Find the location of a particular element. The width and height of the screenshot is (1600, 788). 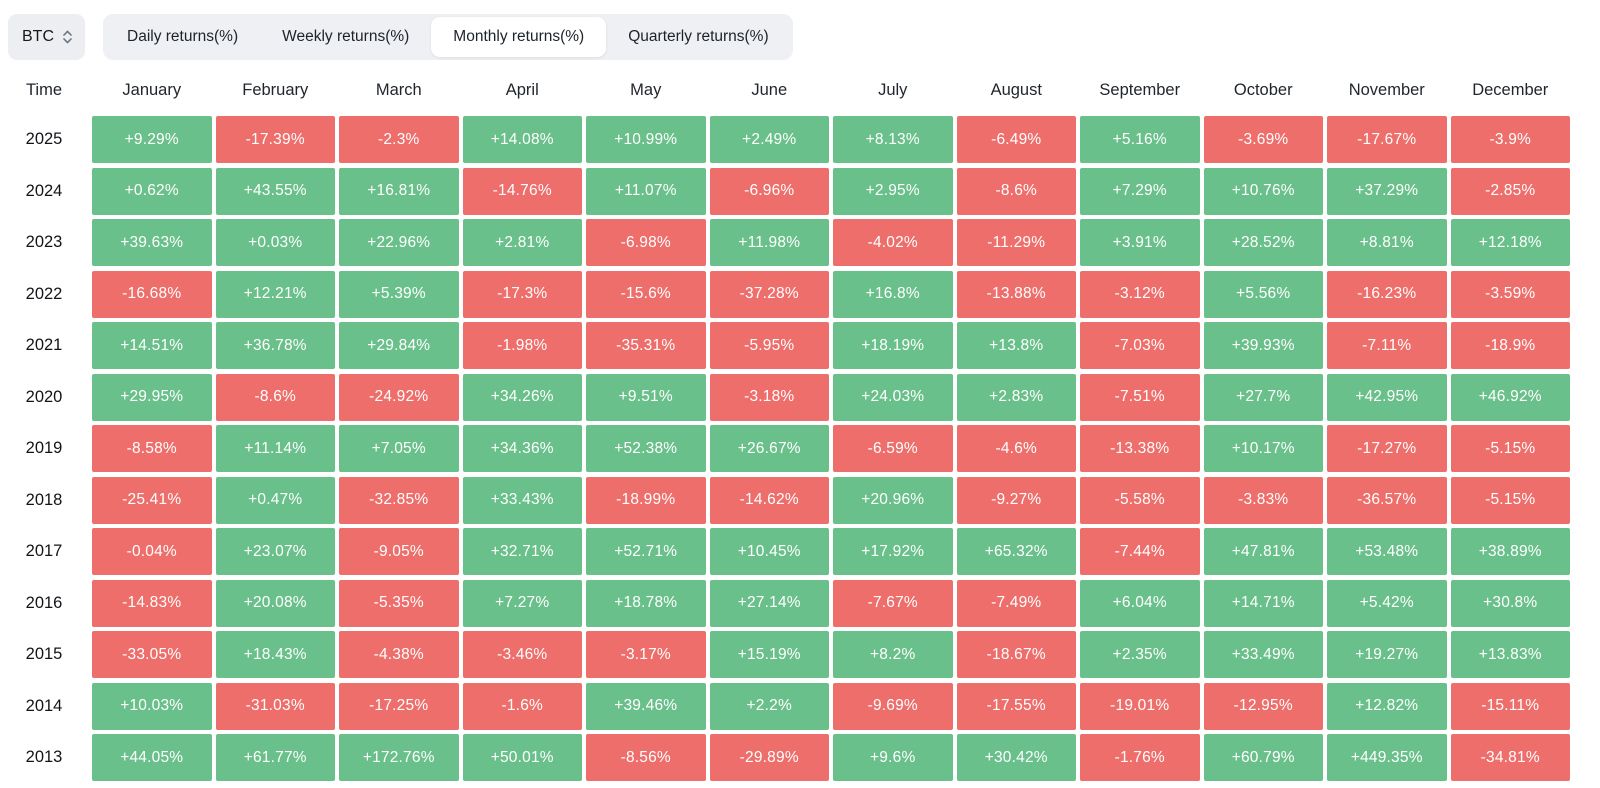

return-cell: -3.18% is located at coordinates (769, 397).